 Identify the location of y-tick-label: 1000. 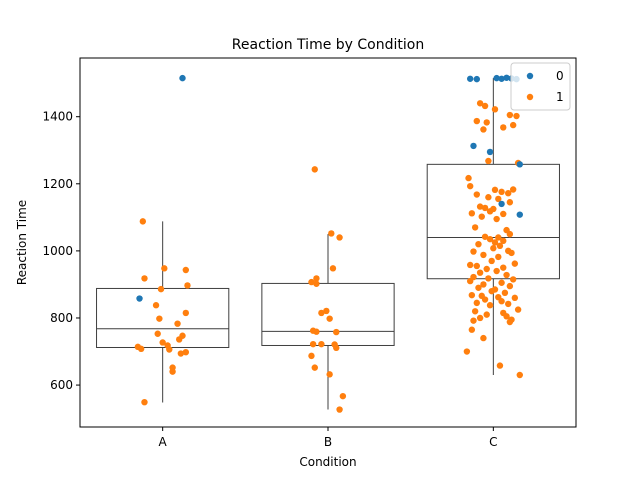
(57, 251).